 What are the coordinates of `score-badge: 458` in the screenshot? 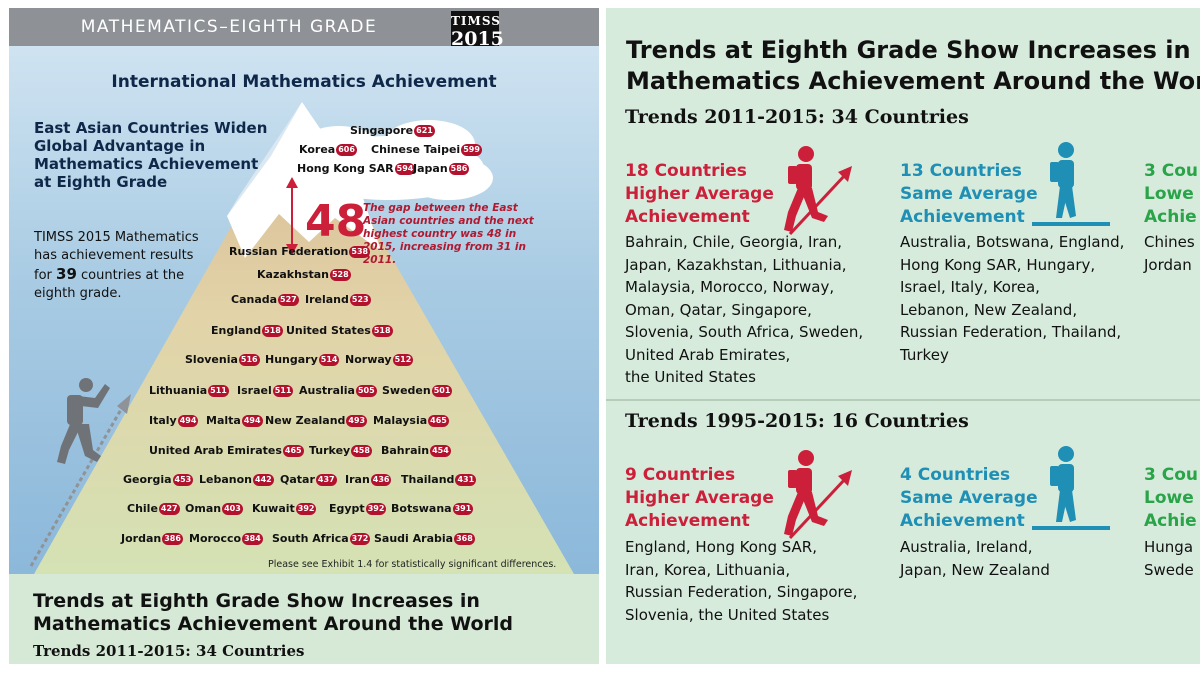 It's located at (361, 451).